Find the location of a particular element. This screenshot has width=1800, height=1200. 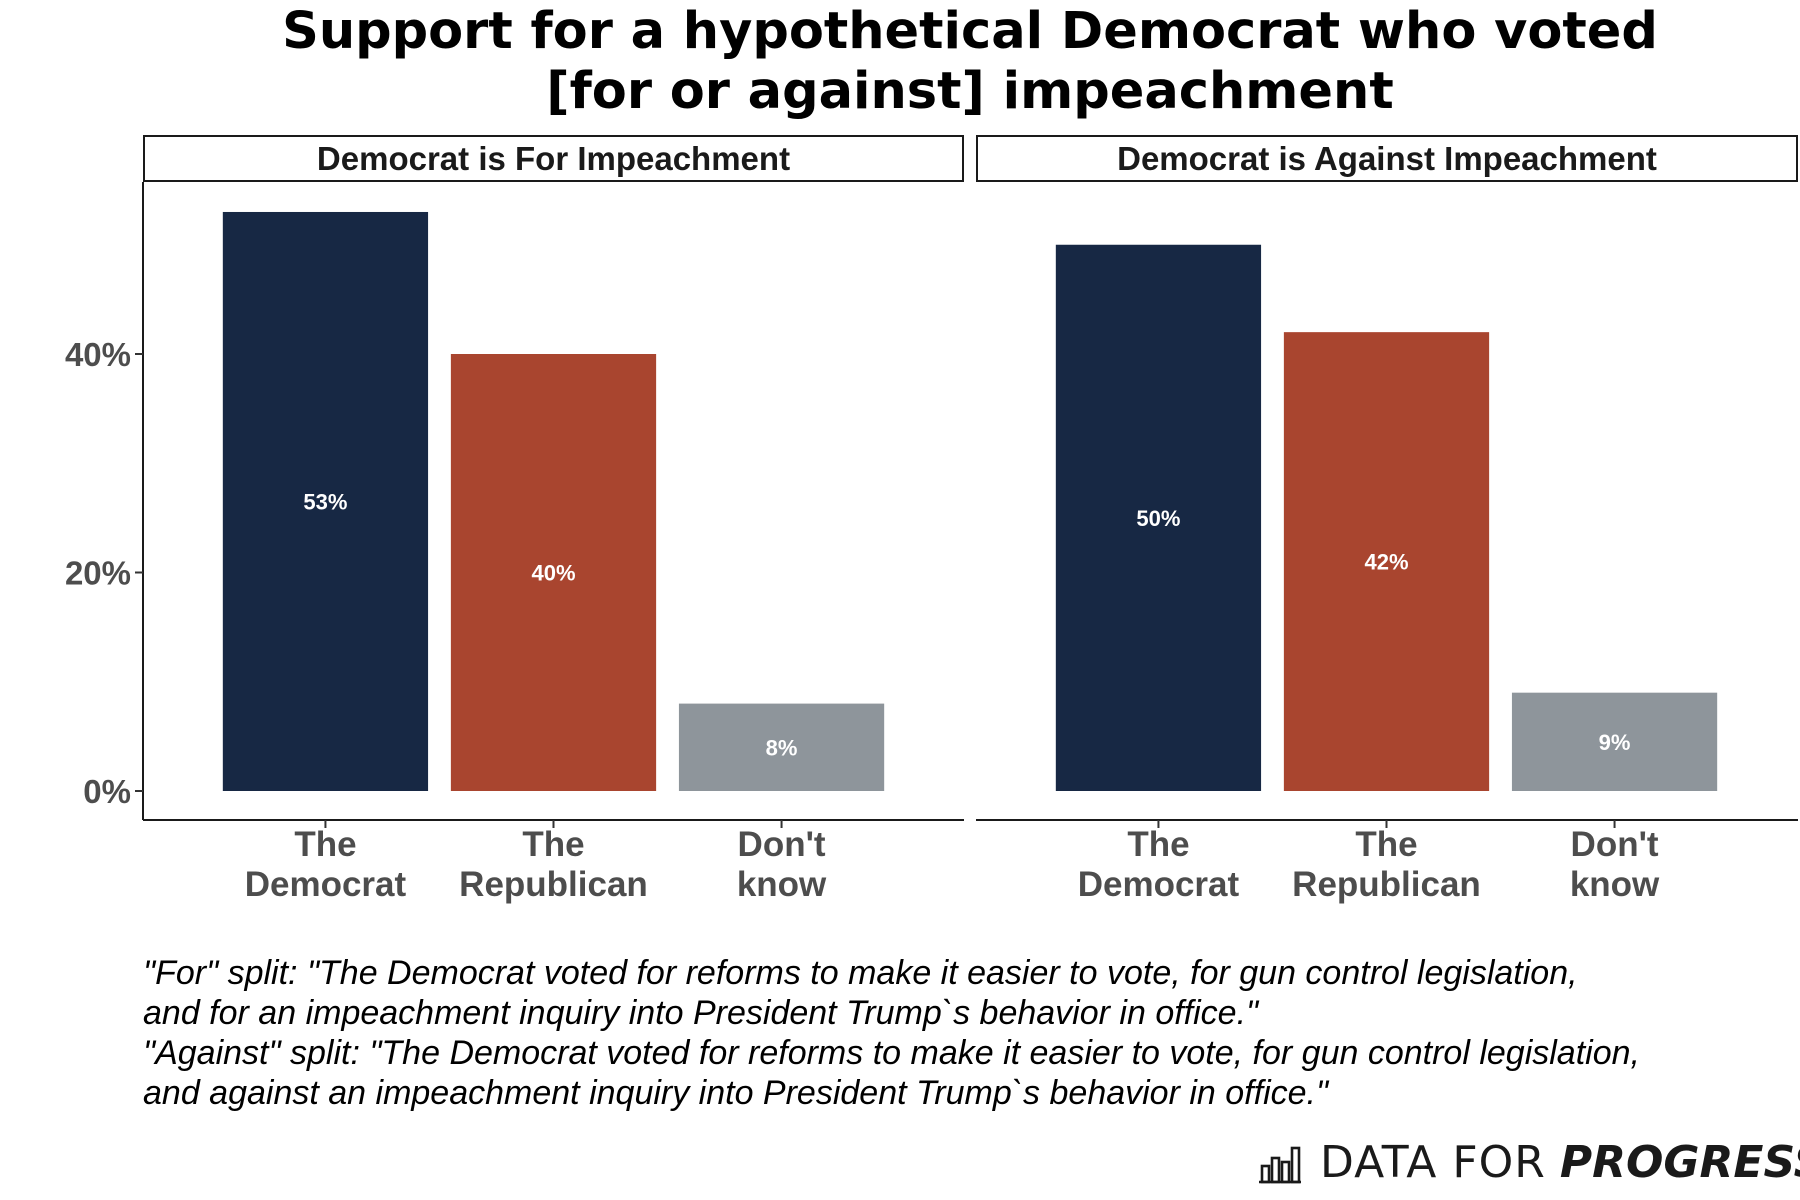

logo-text: DATA FOR PROGRESS is located at coordinates (1560, 1163).